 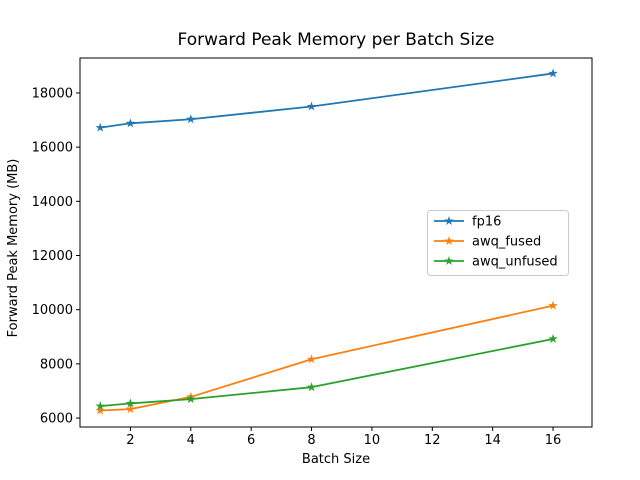 I want to click on y-tick-label: 18000, so click(x=52, y=93).